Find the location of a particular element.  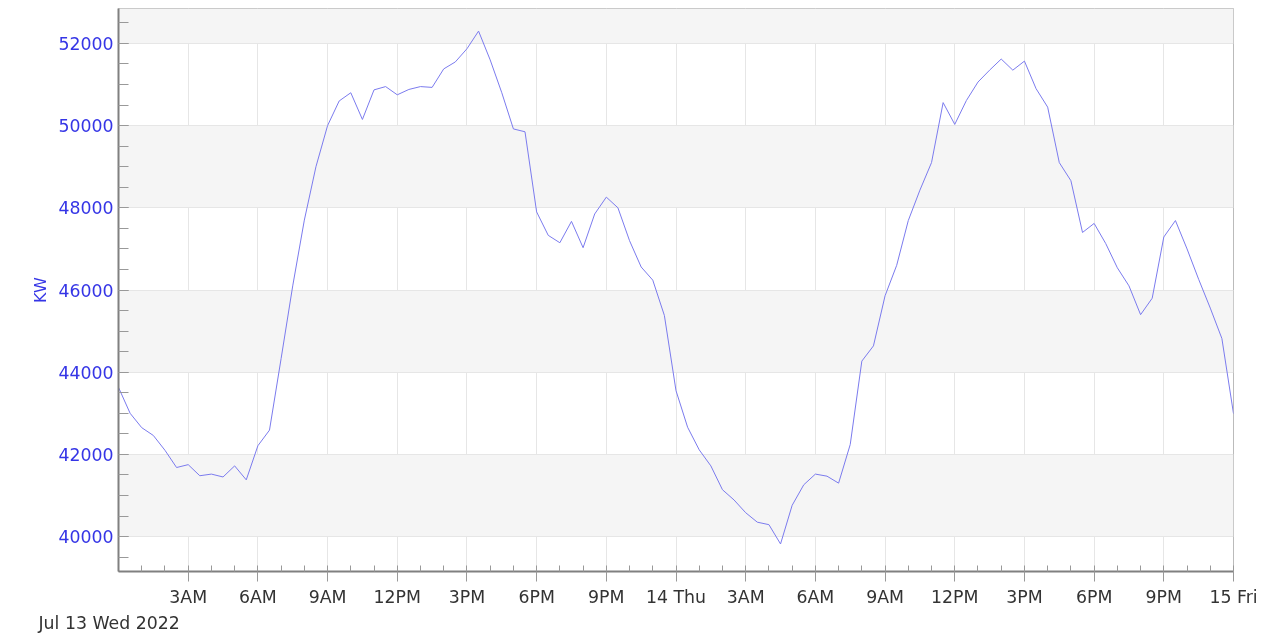

y-tick-label: 52000 is located at coordinates (86, 43).